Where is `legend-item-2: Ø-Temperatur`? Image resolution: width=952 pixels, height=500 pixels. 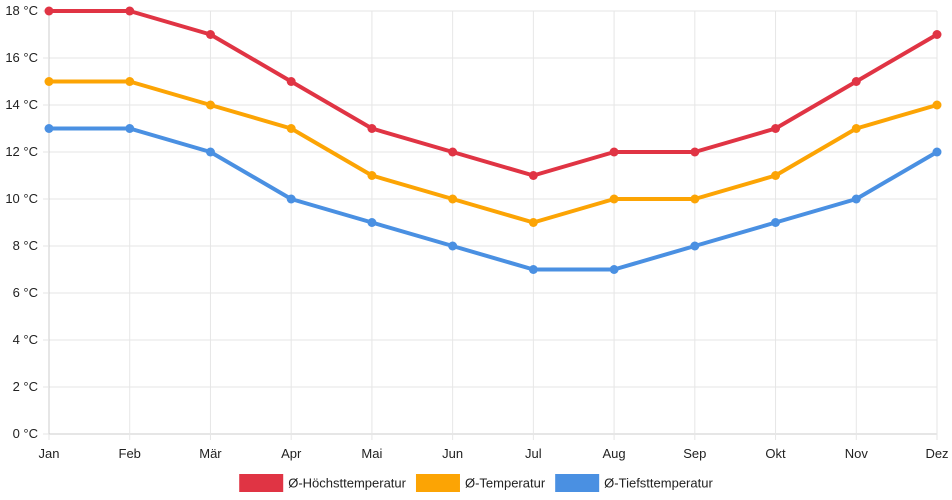
legend-item-2: Ø-Temperatur is located at coordinates (480, 483).